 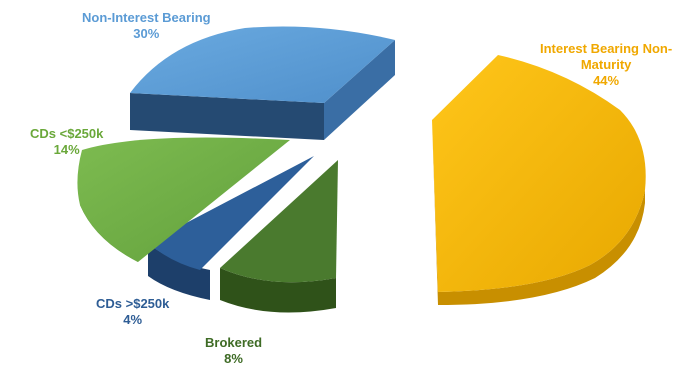 I want to click on pie-slice-brokered, so click(x=279, y=236).